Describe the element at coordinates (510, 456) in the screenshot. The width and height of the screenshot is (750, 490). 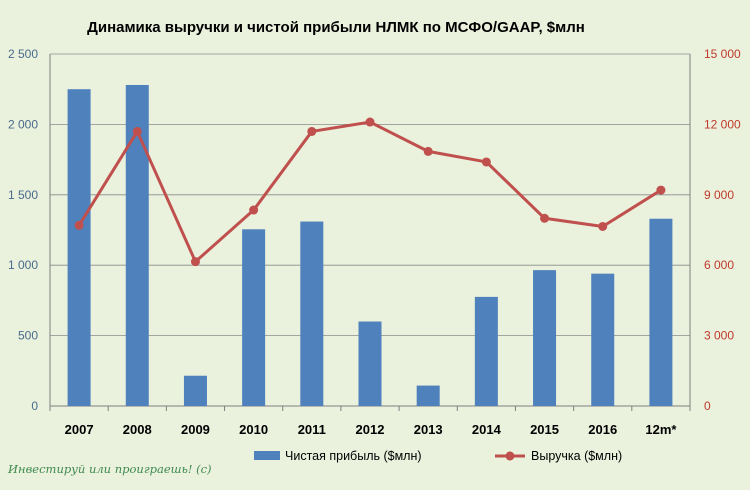
I see `legend-swatch-marker` at that location.